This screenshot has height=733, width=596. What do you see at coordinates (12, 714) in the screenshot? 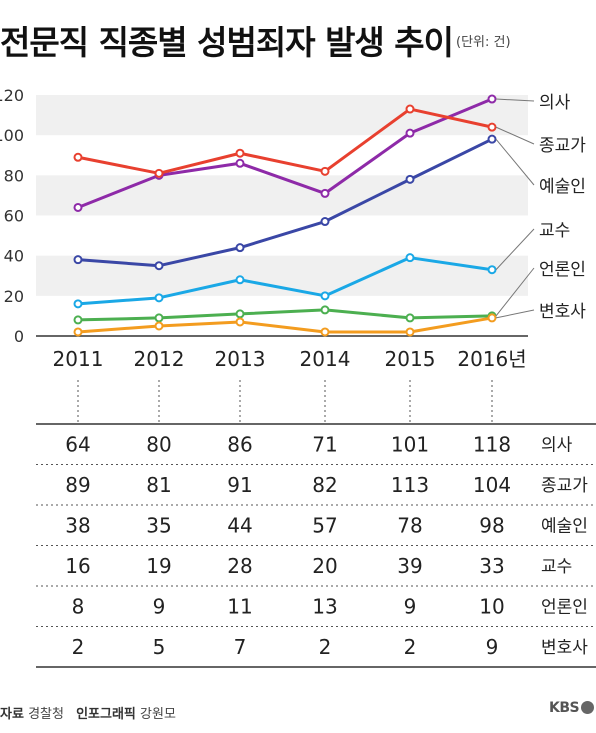
I see `source-label: 자료` at bounding box center [12, 714].